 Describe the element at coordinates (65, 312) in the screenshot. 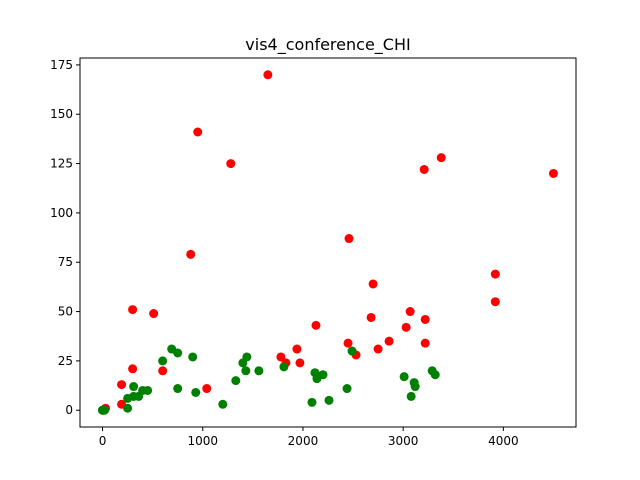

I see `y-tick-label-2: 50` at that location.